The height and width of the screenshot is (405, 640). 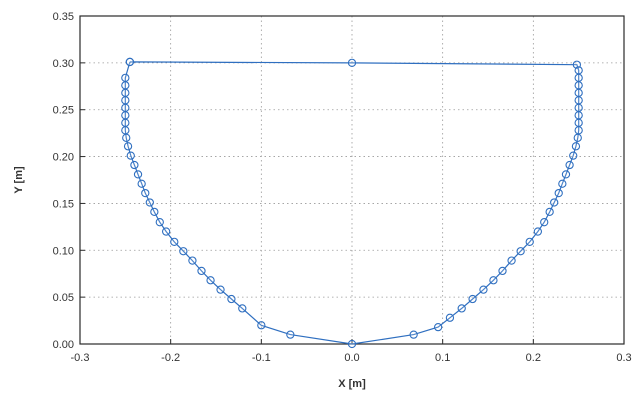 What do you see at coordinates (63, 204) in the screenshot?
I see `y-tick-label: 0.15` at bounding box center [63, 204].